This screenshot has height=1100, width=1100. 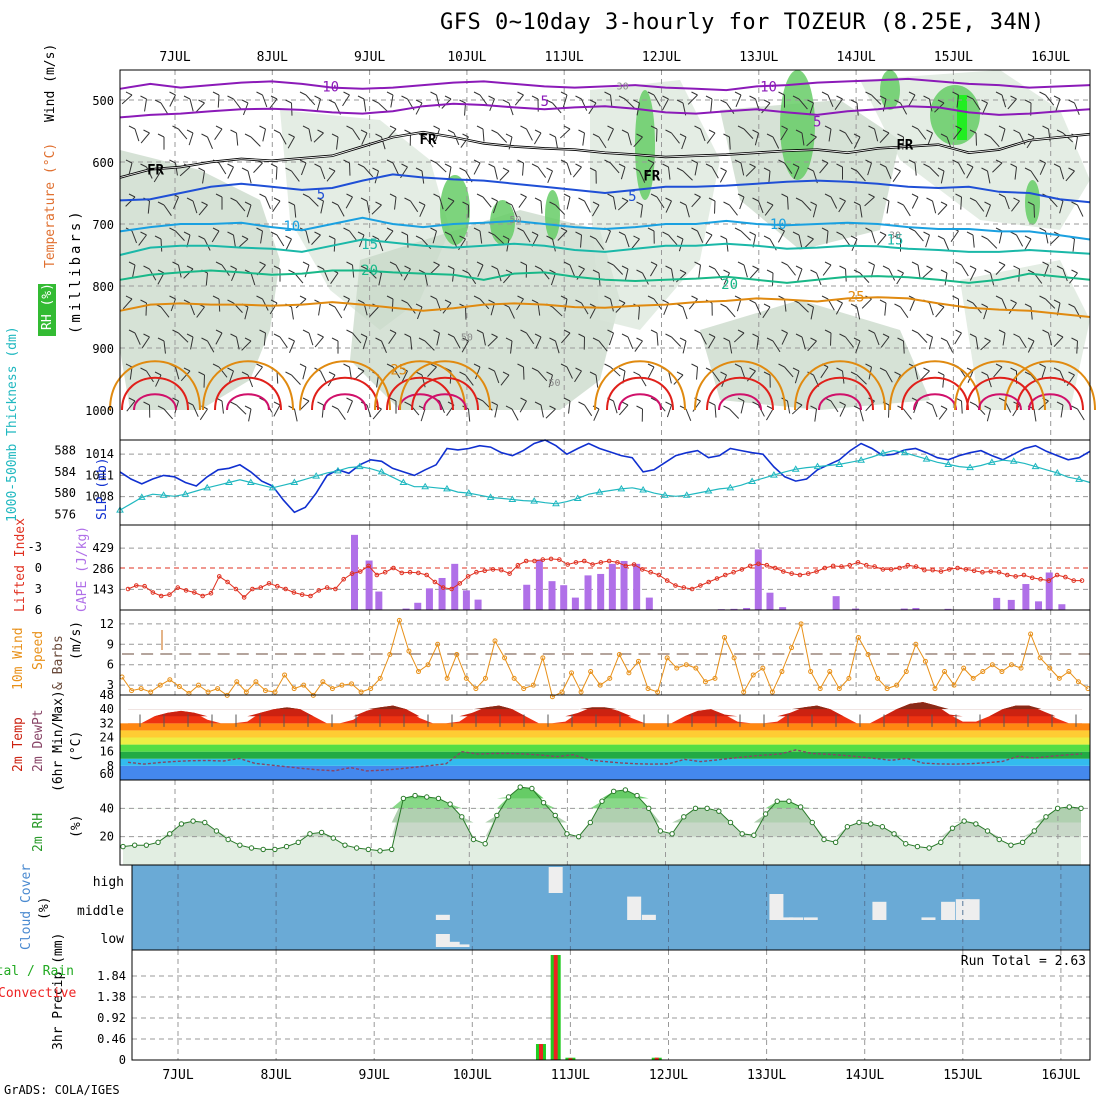 What do you see at coordinates (420, 393) in the screenshot?
I see `isotherm-bump` at bounding box center [420, 393].